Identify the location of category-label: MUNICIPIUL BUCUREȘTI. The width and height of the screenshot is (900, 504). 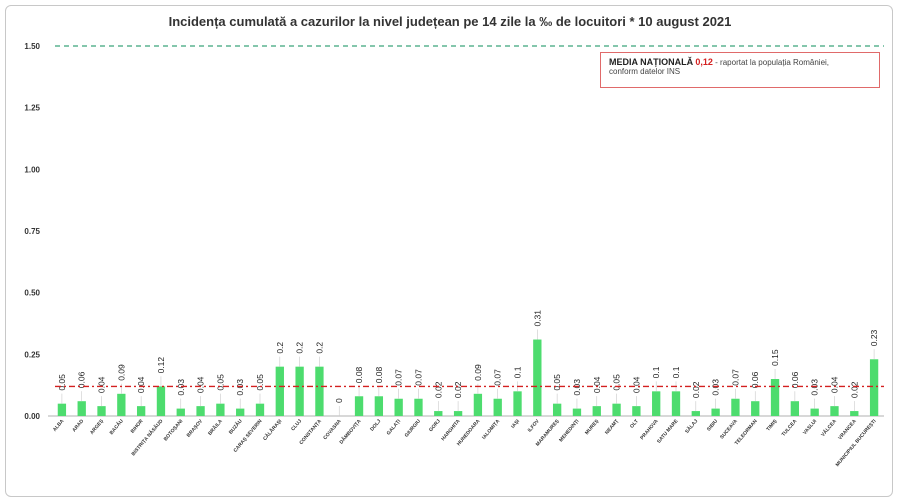
(856, 443).